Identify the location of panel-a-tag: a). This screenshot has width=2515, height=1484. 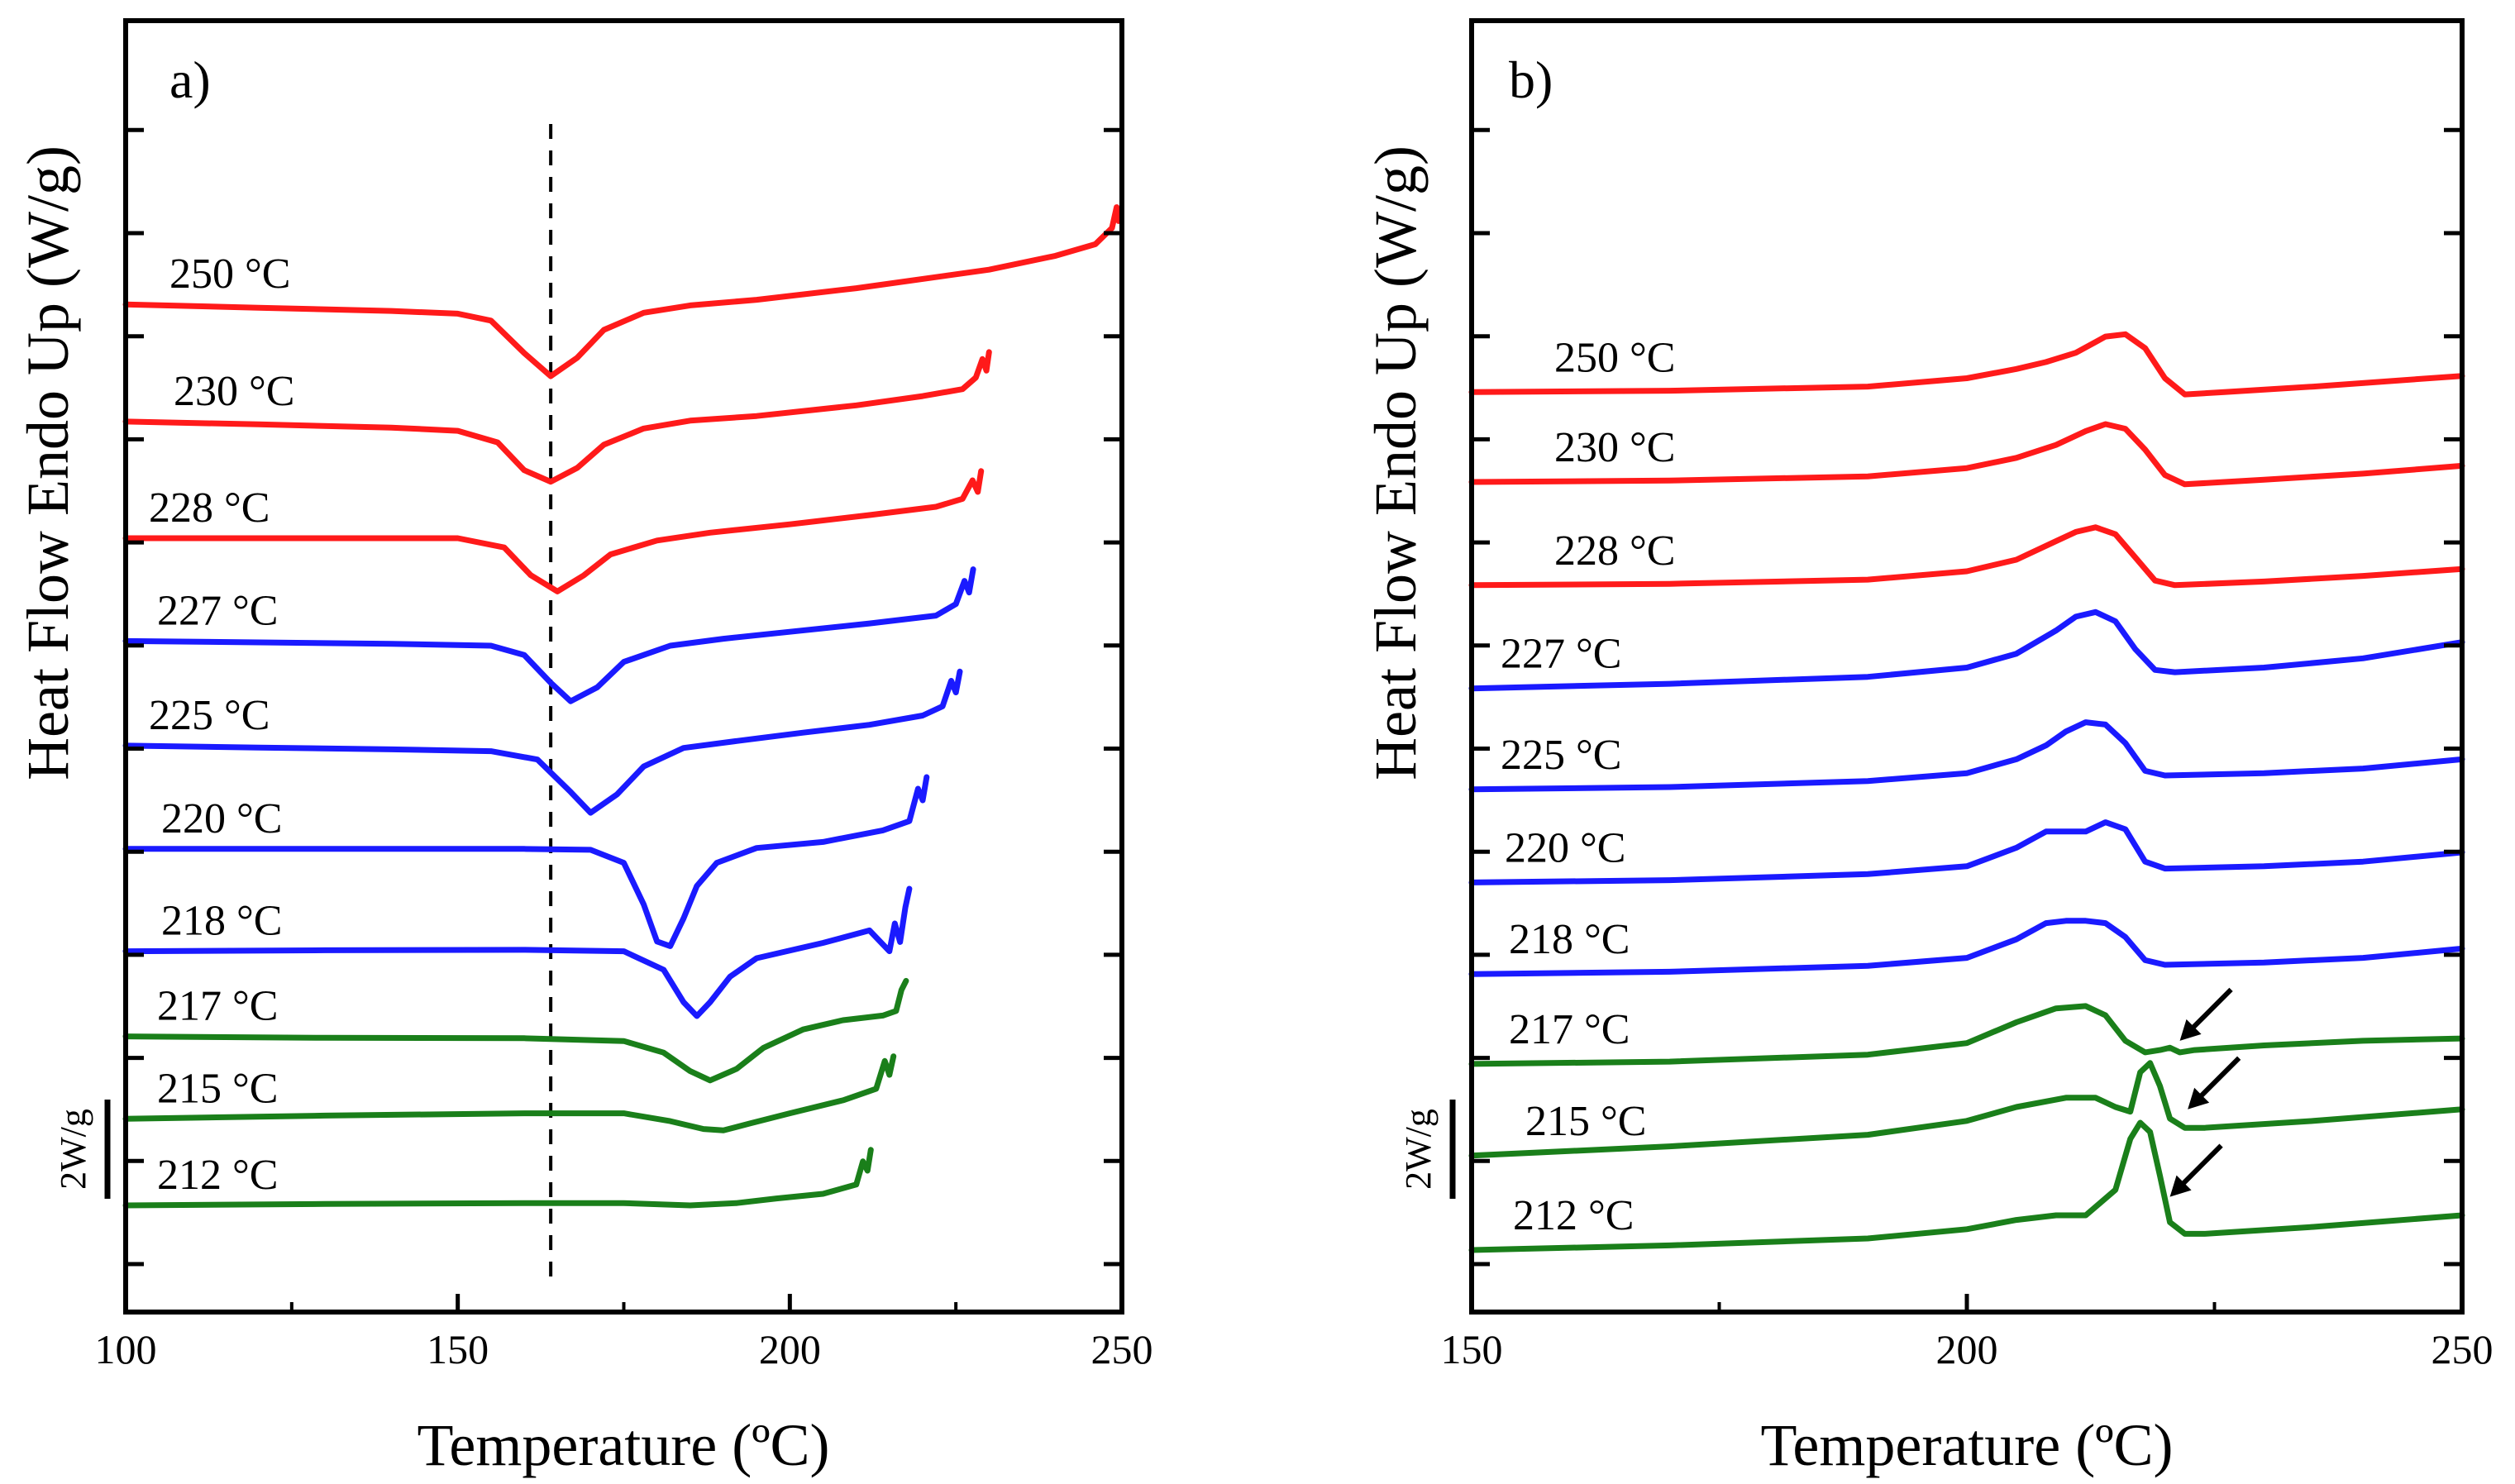
(190, 80).